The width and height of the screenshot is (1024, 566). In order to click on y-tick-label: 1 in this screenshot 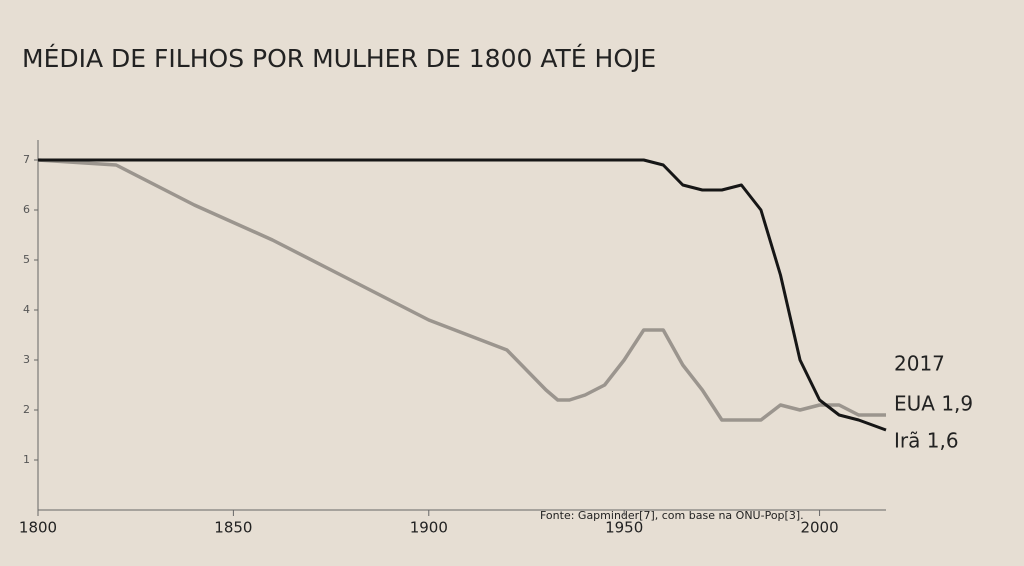, I will do `click(26, 459)`.